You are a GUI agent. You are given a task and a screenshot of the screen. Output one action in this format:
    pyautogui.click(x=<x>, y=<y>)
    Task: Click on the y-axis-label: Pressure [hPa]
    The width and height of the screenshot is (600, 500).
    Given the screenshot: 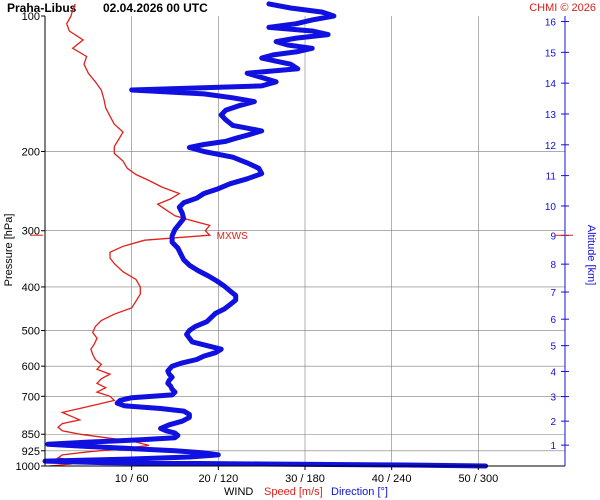 What is the action you would take?
    pyautogui.click(x=9, y=250)
    